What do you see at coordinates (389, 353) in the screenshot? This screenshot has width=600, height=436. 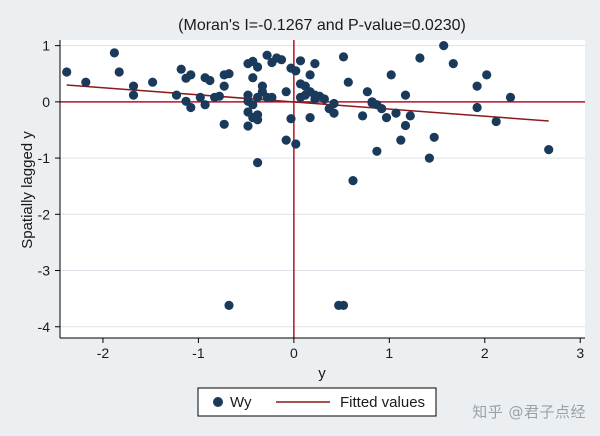 I see `x-tick-label: 1` at bounding box center [389, 353].